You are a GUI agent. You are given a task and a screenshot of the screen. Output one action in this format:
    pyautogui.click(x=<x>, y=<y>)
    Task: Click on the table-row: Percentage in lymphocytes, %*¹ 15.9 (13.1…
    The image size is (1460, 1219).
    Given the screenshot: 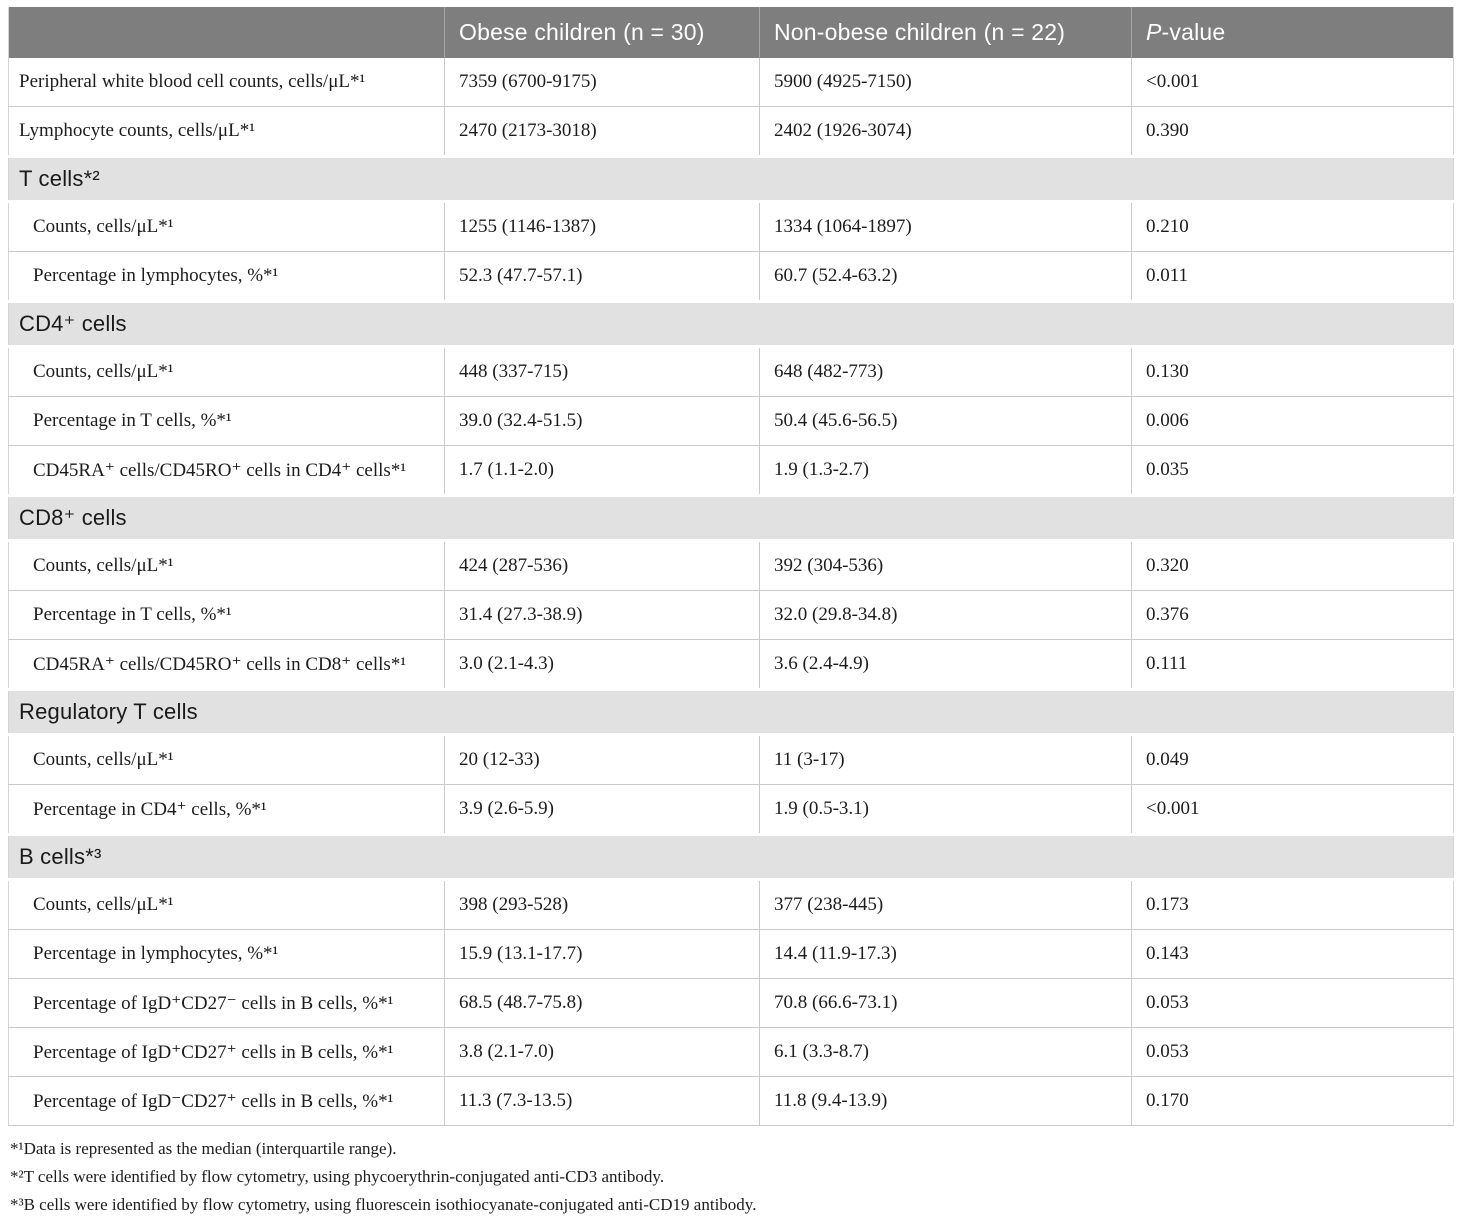 What is the action you would take?
    pyautogui.click(x=731, y=954)
    